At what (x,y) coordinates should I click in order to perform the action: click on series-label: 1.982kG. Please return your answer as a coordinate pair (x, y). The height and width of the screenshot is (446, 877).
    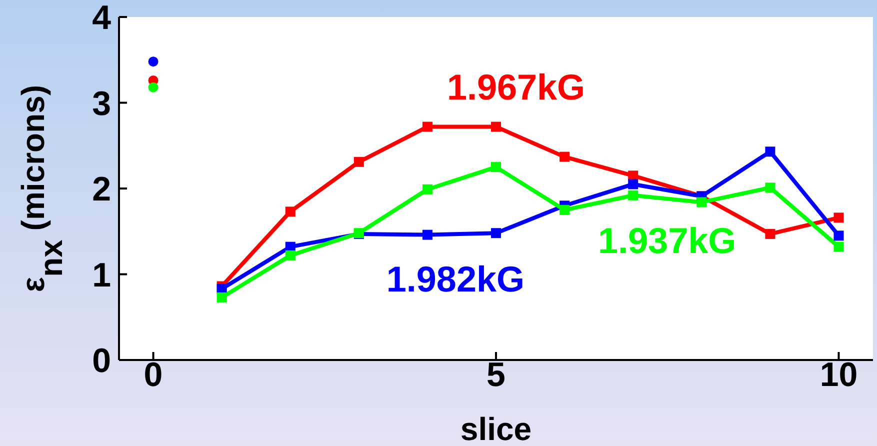
    Looking at the image, I should click on (455, 279).